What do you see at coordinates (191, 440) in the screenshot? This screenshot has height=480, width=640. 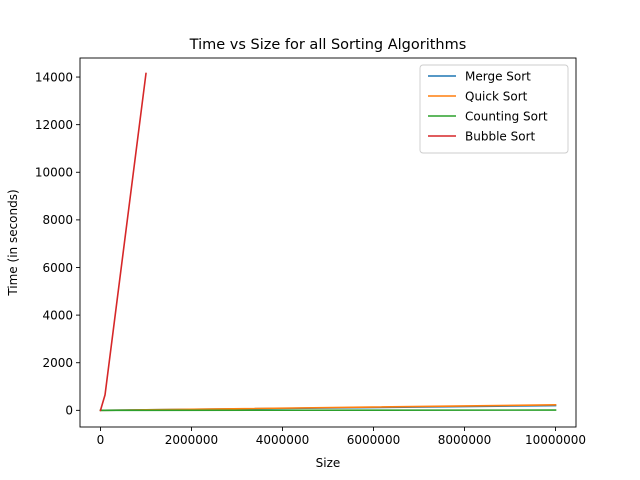 I see `x-tick-label: 2000000` at bounding box center [191, 440].